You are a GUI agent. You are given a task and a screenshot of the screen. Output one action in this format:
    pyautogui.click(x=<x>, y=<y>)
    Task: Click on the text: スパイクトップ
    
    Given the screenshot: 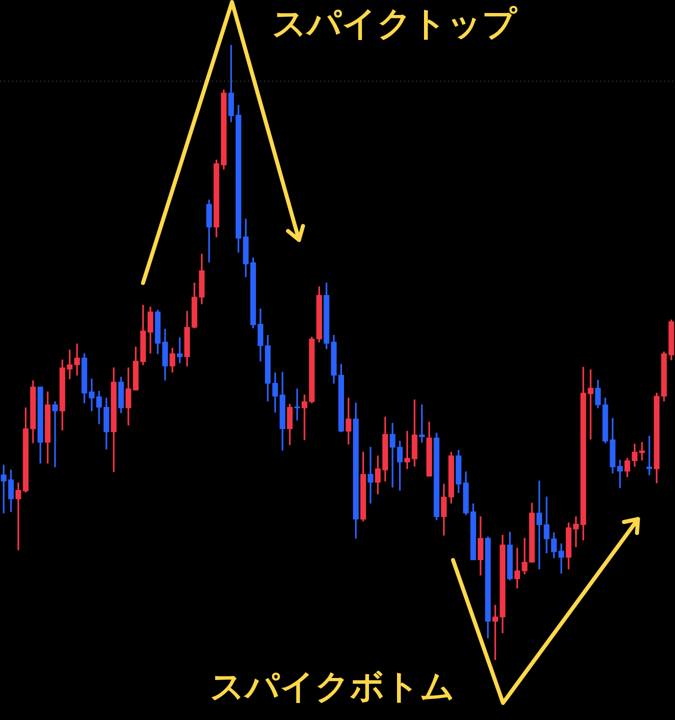 What is the action you would take?
    pyautogui.click(x=394, y=24)
    